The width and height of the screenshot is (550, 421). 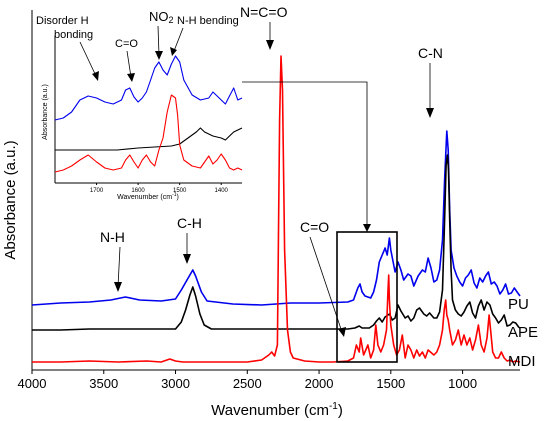 What do you see at coordinates (103, 383) in the screenshot?
I see `main-tick-label-3500: 3500` at bounding box center [103, 383].